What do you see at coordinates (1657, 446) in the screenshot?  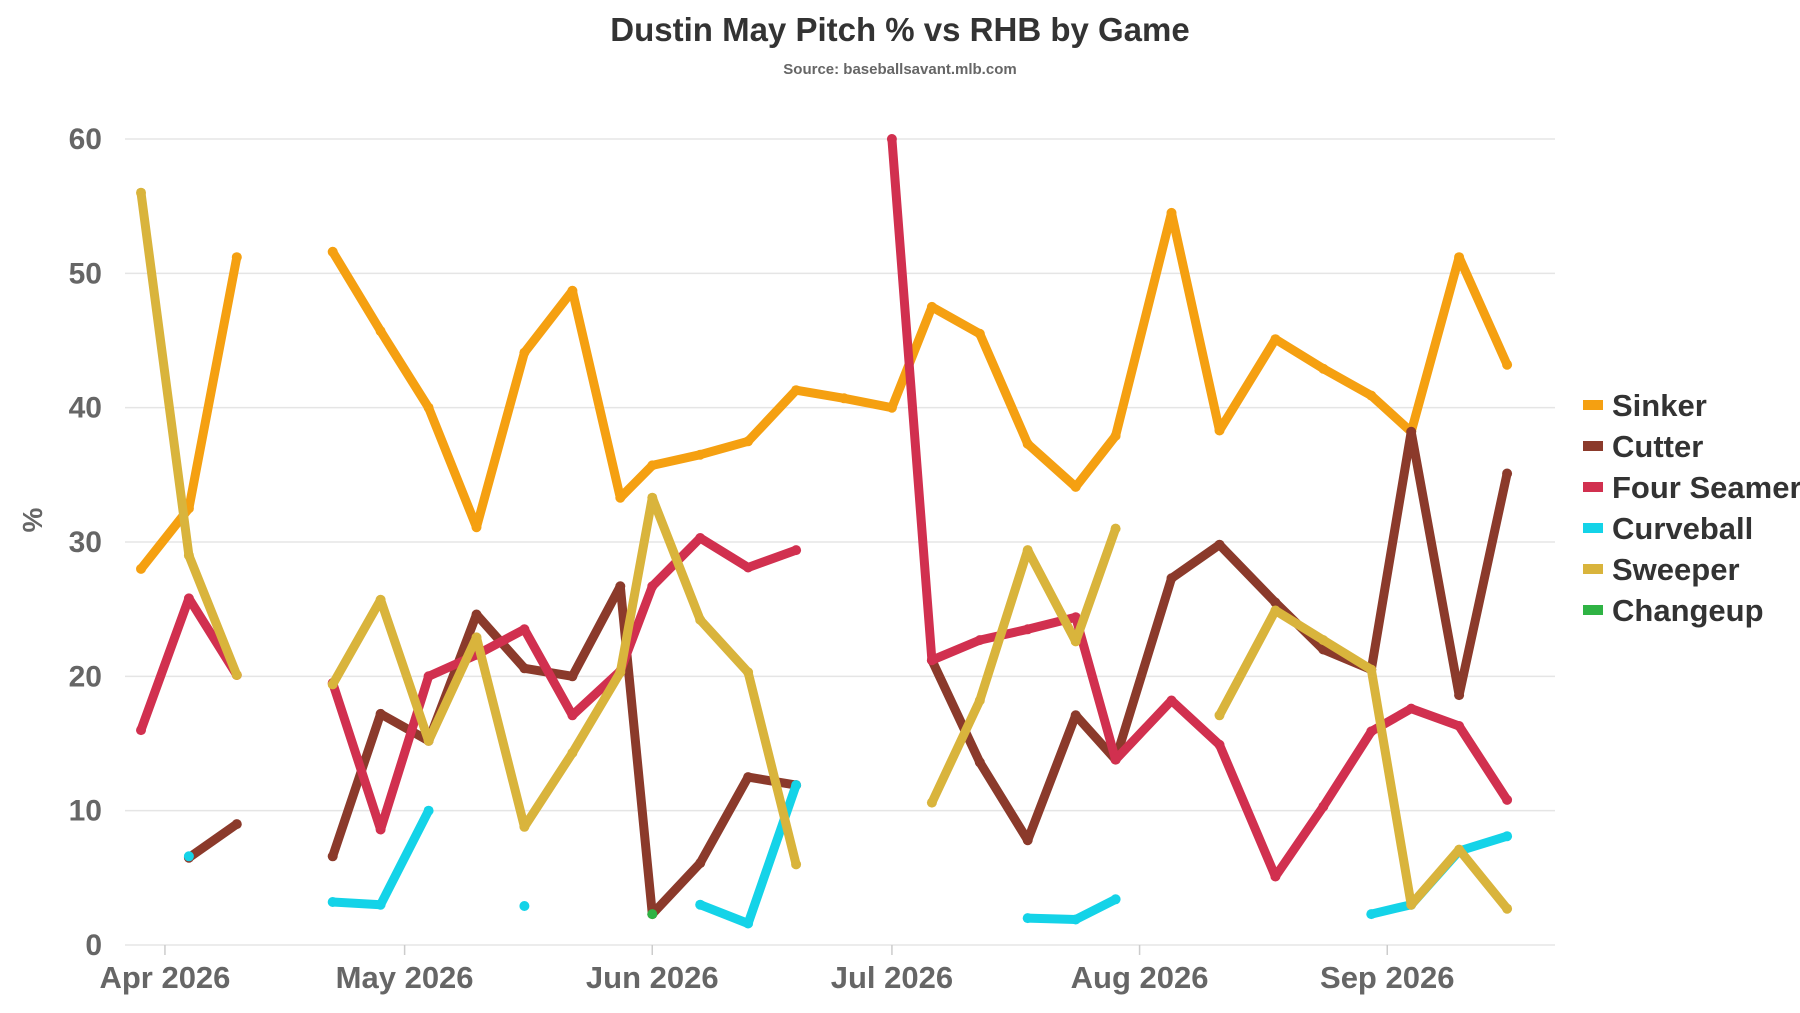 I see `legend-label: Cutter` at bounding box center [1657, 446].